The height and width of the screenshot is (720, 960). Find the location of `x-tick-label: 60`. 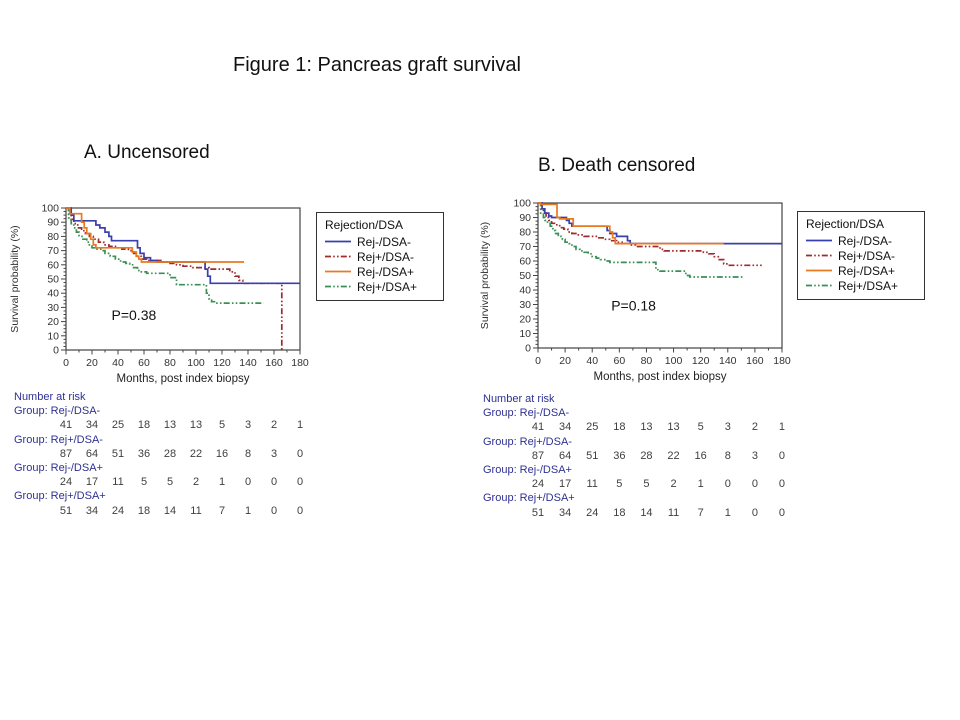

x-tick-label: 60 is located at coordinates (144, 363).